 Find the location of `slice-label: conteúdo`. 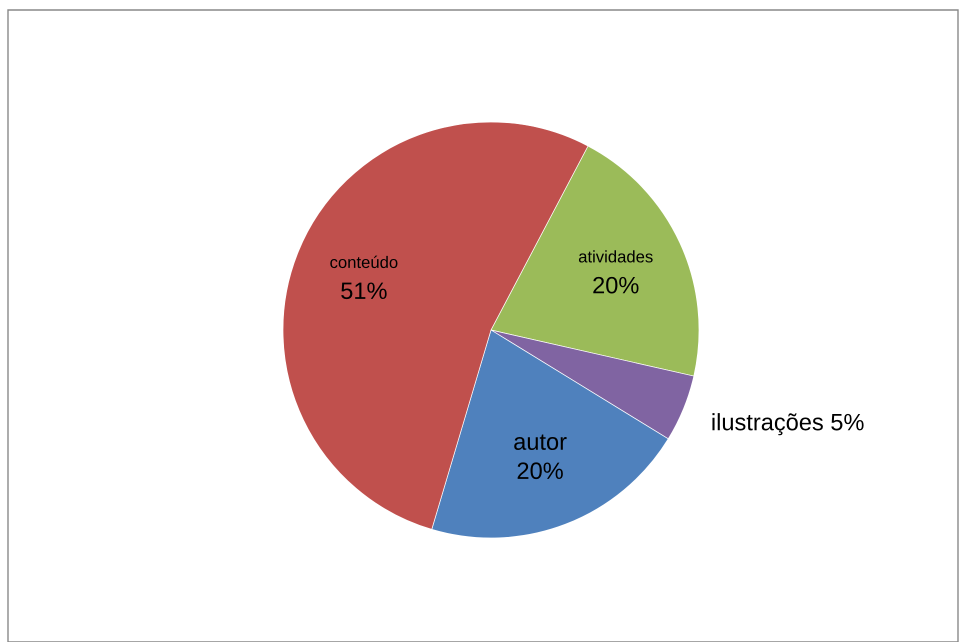

slice-label: conteúdo is located at coordinates (364, 262).